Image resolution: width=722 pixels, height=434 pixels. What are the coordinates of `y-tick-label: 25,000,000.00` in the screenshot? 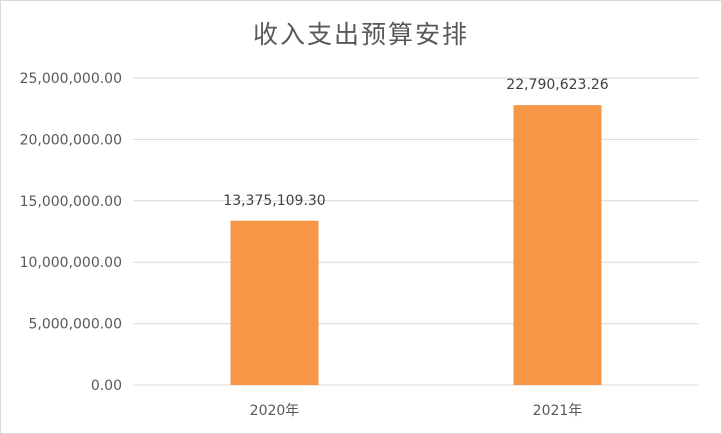 It's located at (71, 79).